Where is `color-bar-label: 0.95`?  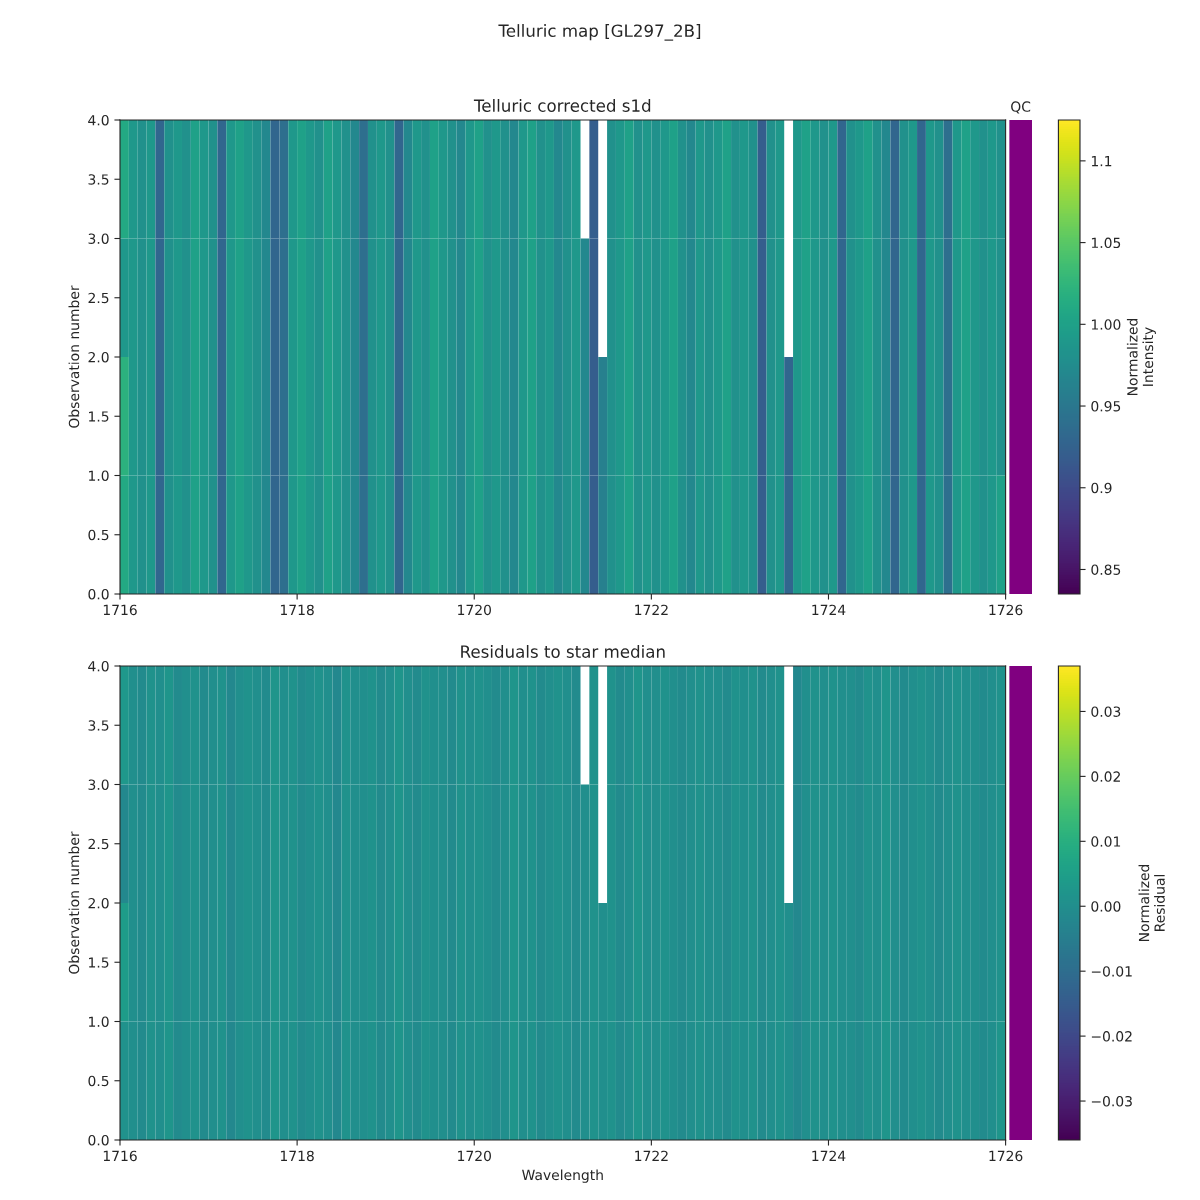
color-bar-label: 0.95 is located at coordinates (1106, 406).